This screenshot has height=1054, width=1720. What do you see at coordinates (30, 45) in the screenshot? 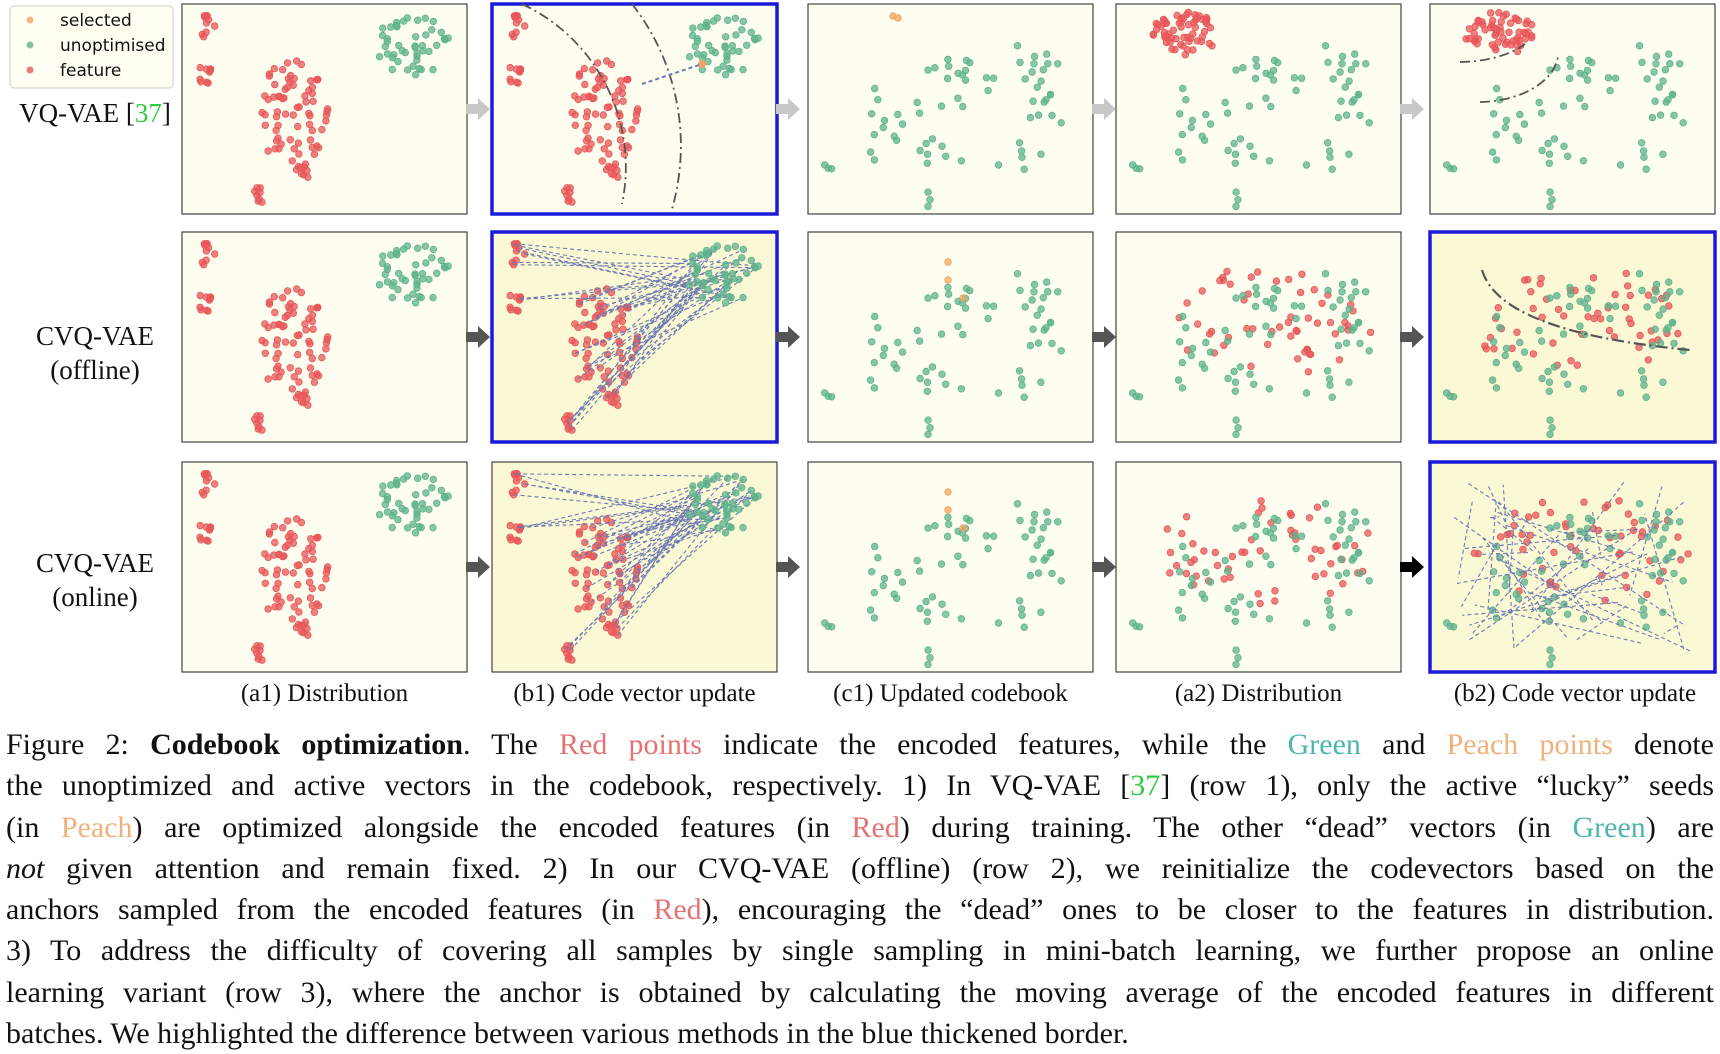
I see `legend-marker` at bounding box center [30, 45].